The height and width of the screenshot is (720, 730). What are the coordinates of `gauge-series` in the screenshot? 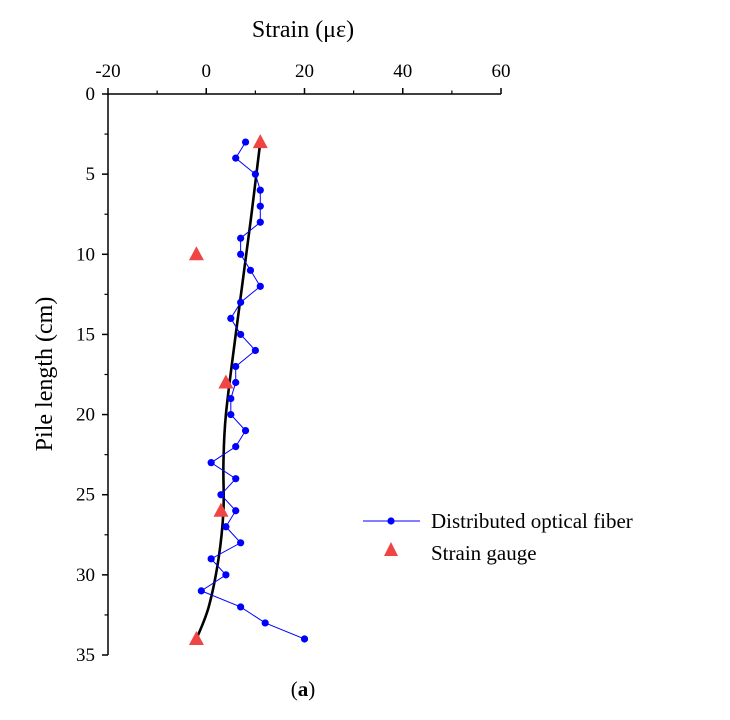 It's located at (228, 389).